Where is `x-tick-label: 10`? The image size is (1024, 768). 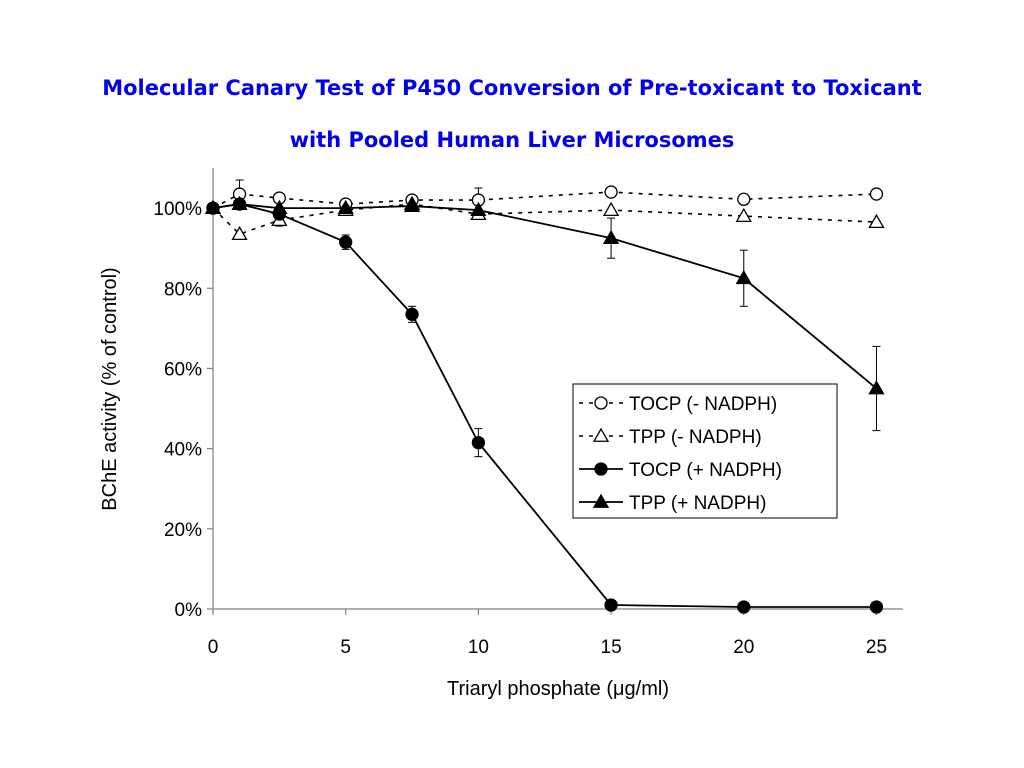 x-tick-label: 10 is located at coordinates (478, 647).